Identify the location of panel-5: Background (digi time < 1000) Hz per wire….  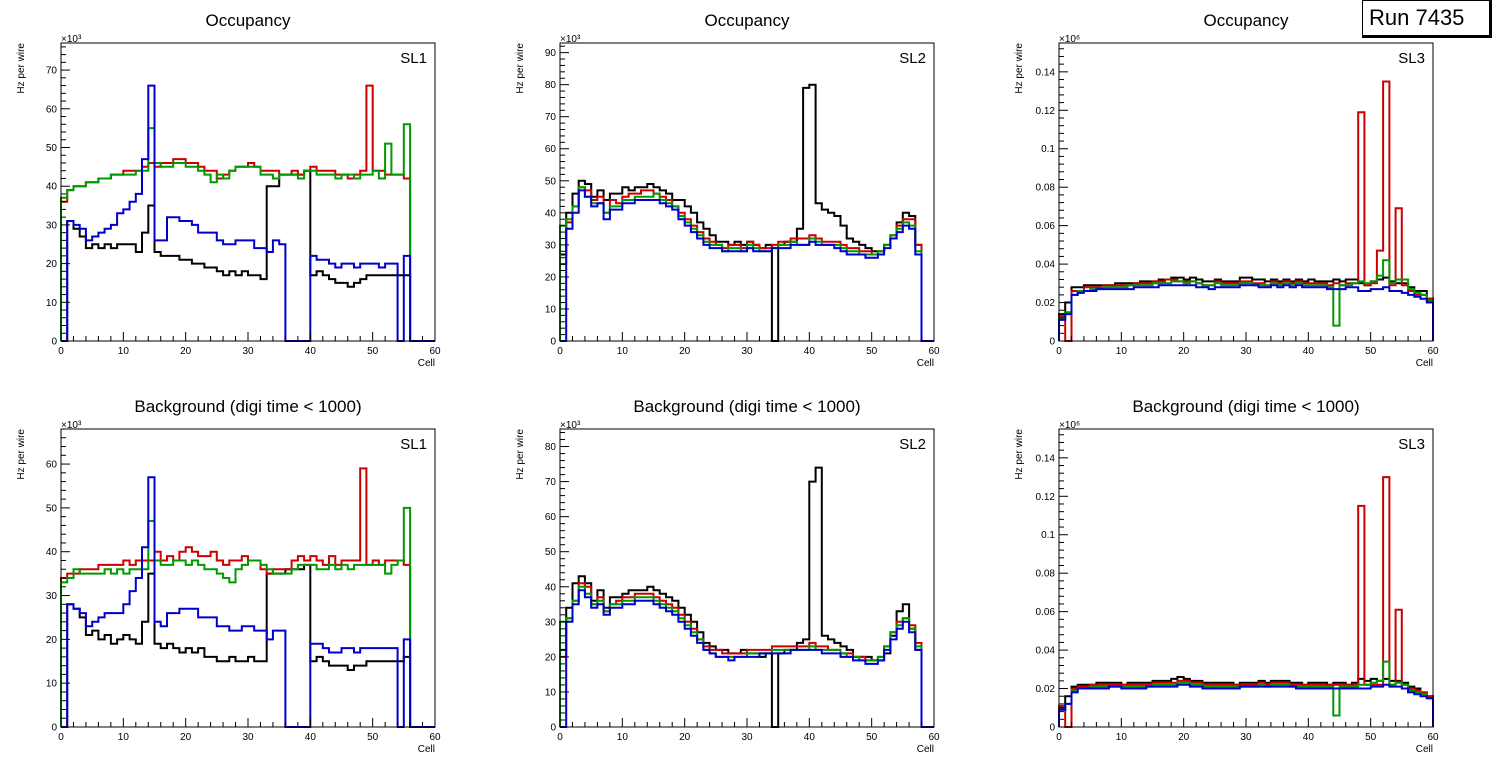
(727, 576).